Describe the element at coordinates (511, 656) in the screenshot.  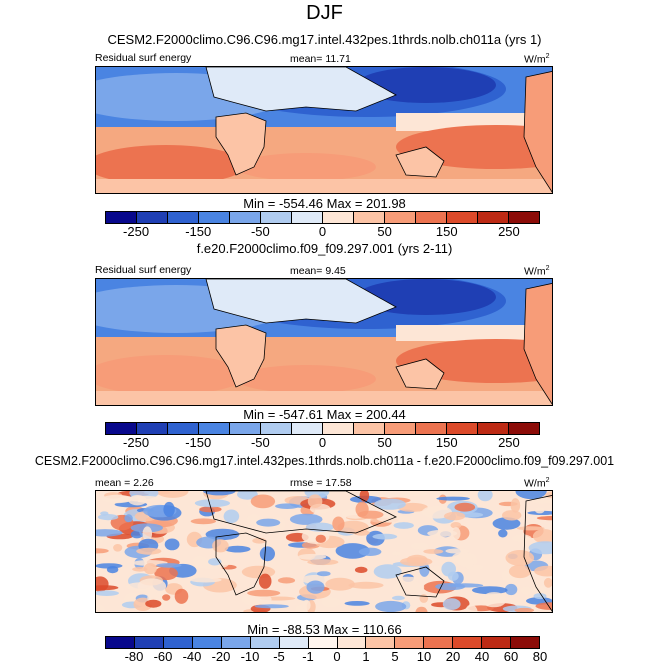
I see `panel3-colorbar-tick-label: 60` at that location.